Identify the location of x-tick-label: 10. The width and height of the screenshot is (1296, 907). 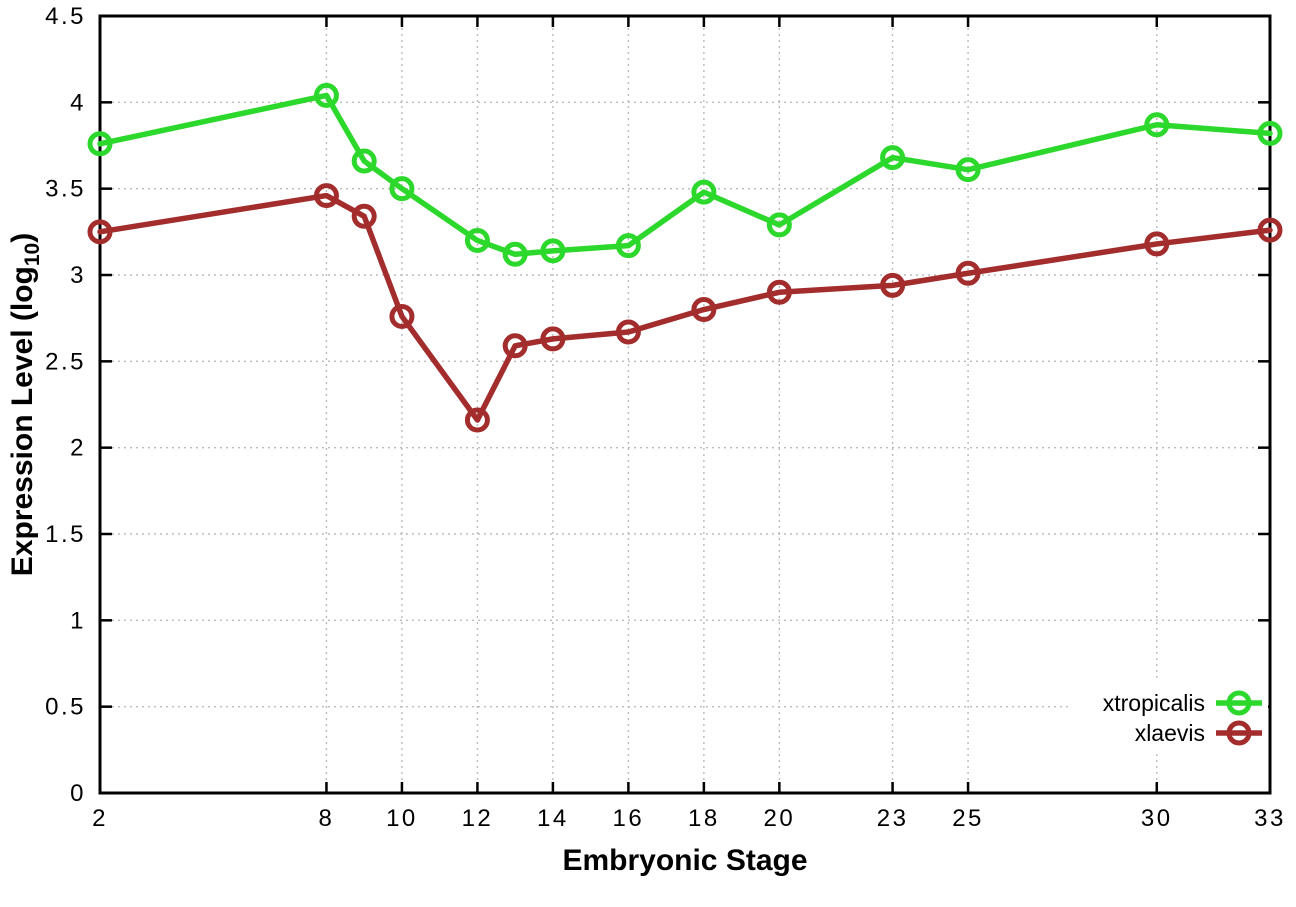
(402, 818).